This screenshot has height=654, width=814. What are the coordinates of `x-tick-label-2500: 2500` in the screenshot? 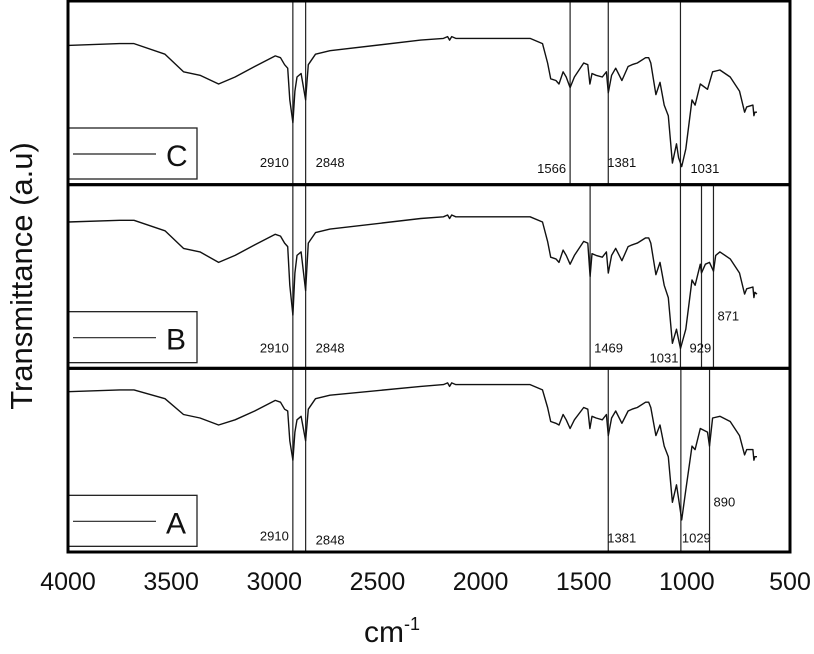 It's located at (378, 582).